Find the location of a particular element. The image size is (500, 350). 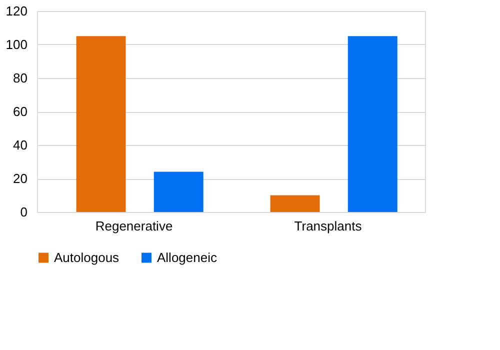

y-tick-label: 40 is located at coordinates (20, 145).